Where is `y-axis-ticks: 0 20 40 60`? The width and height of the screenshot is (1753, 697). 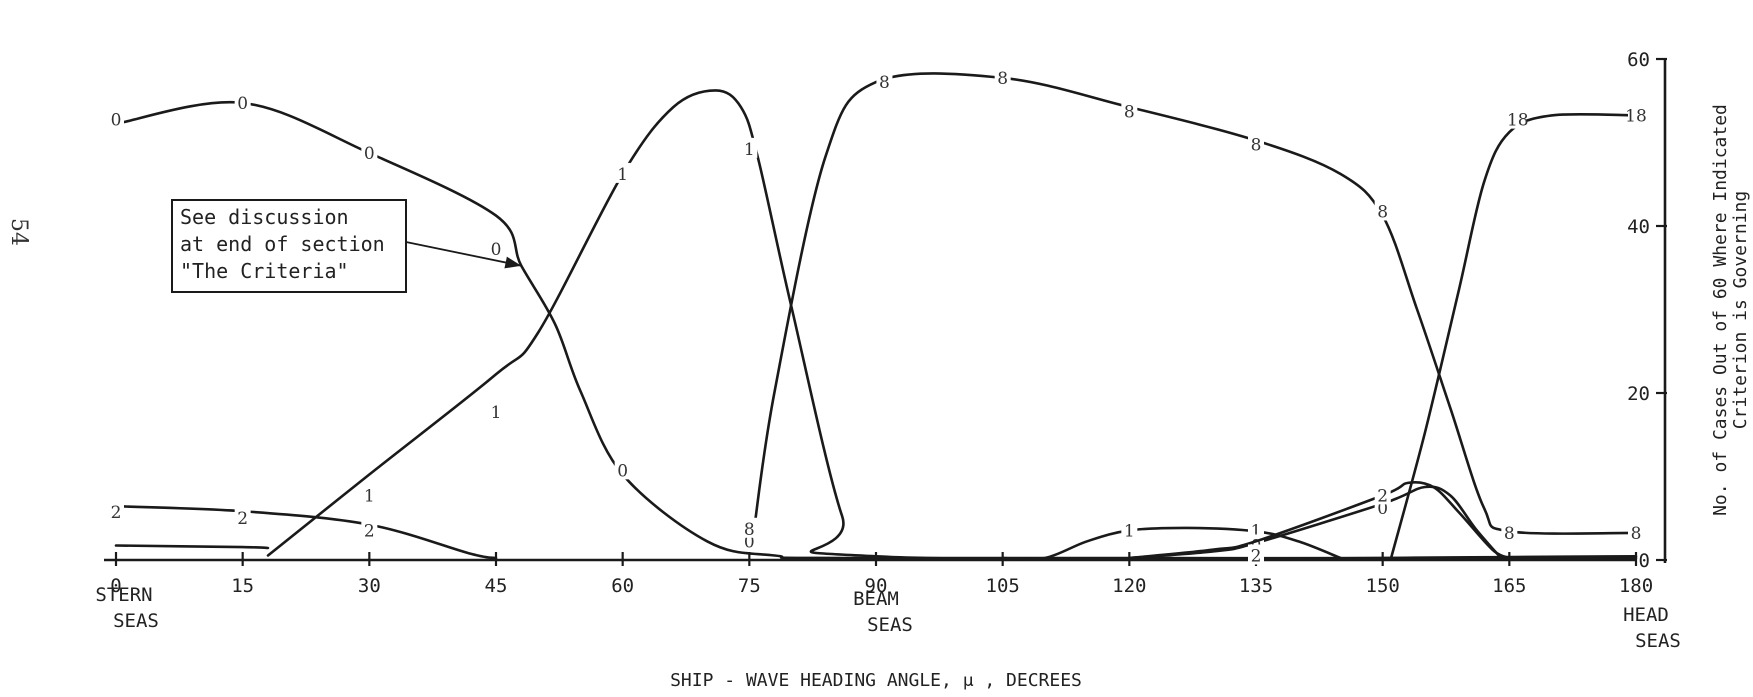
y-axis-ticks: 0 20 40 60 is located at coordinates (1647, 310).